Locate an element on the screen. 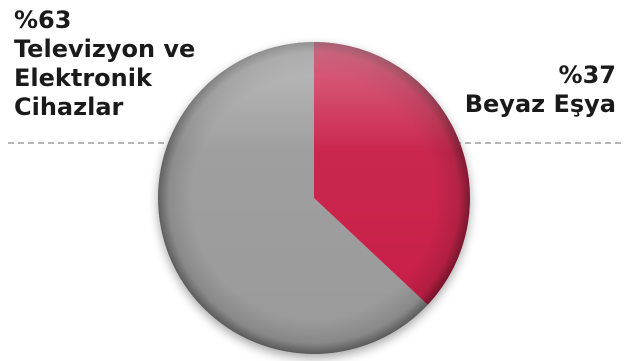 Image resolution: width=630 pixels, height=361 pixels. label-televizyon-percent: %63 is located at coordinates (43, 20).